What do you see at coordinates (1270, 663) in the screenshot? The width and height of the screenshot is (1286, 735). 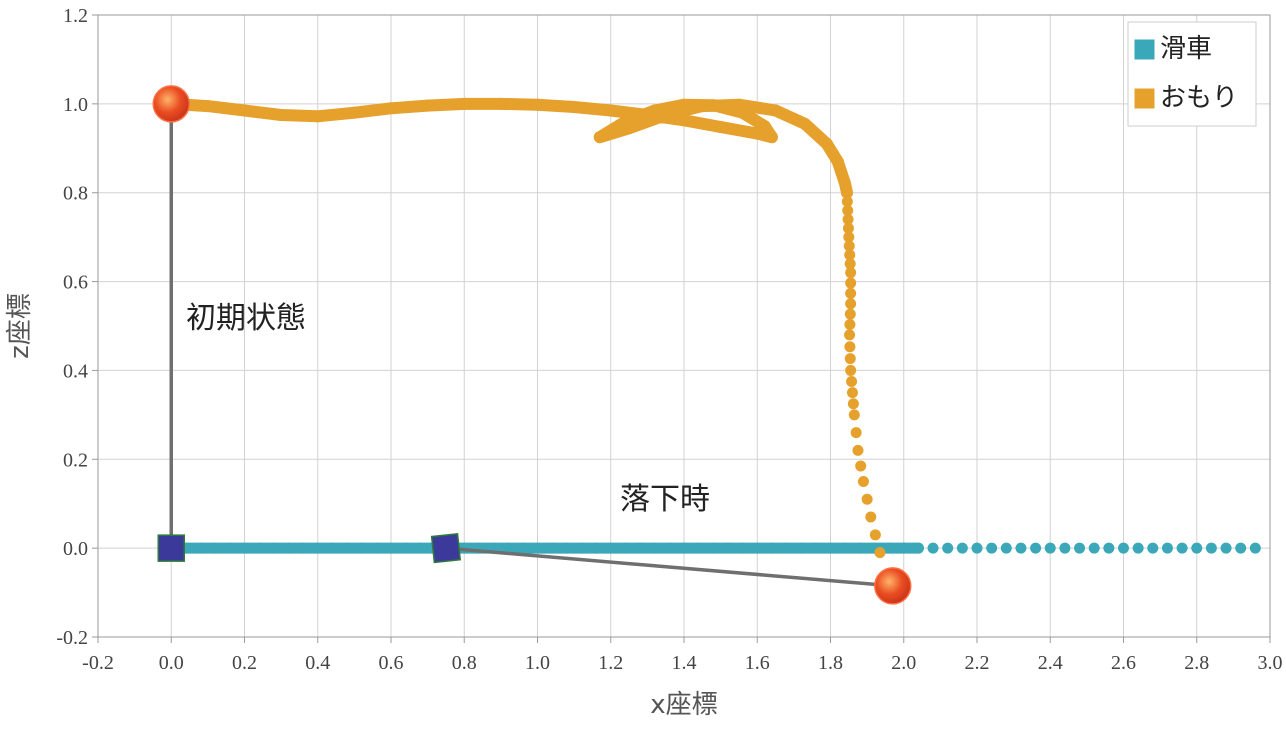 I see `x-tick-label: 3.0` at bounding box center [1270, 663].